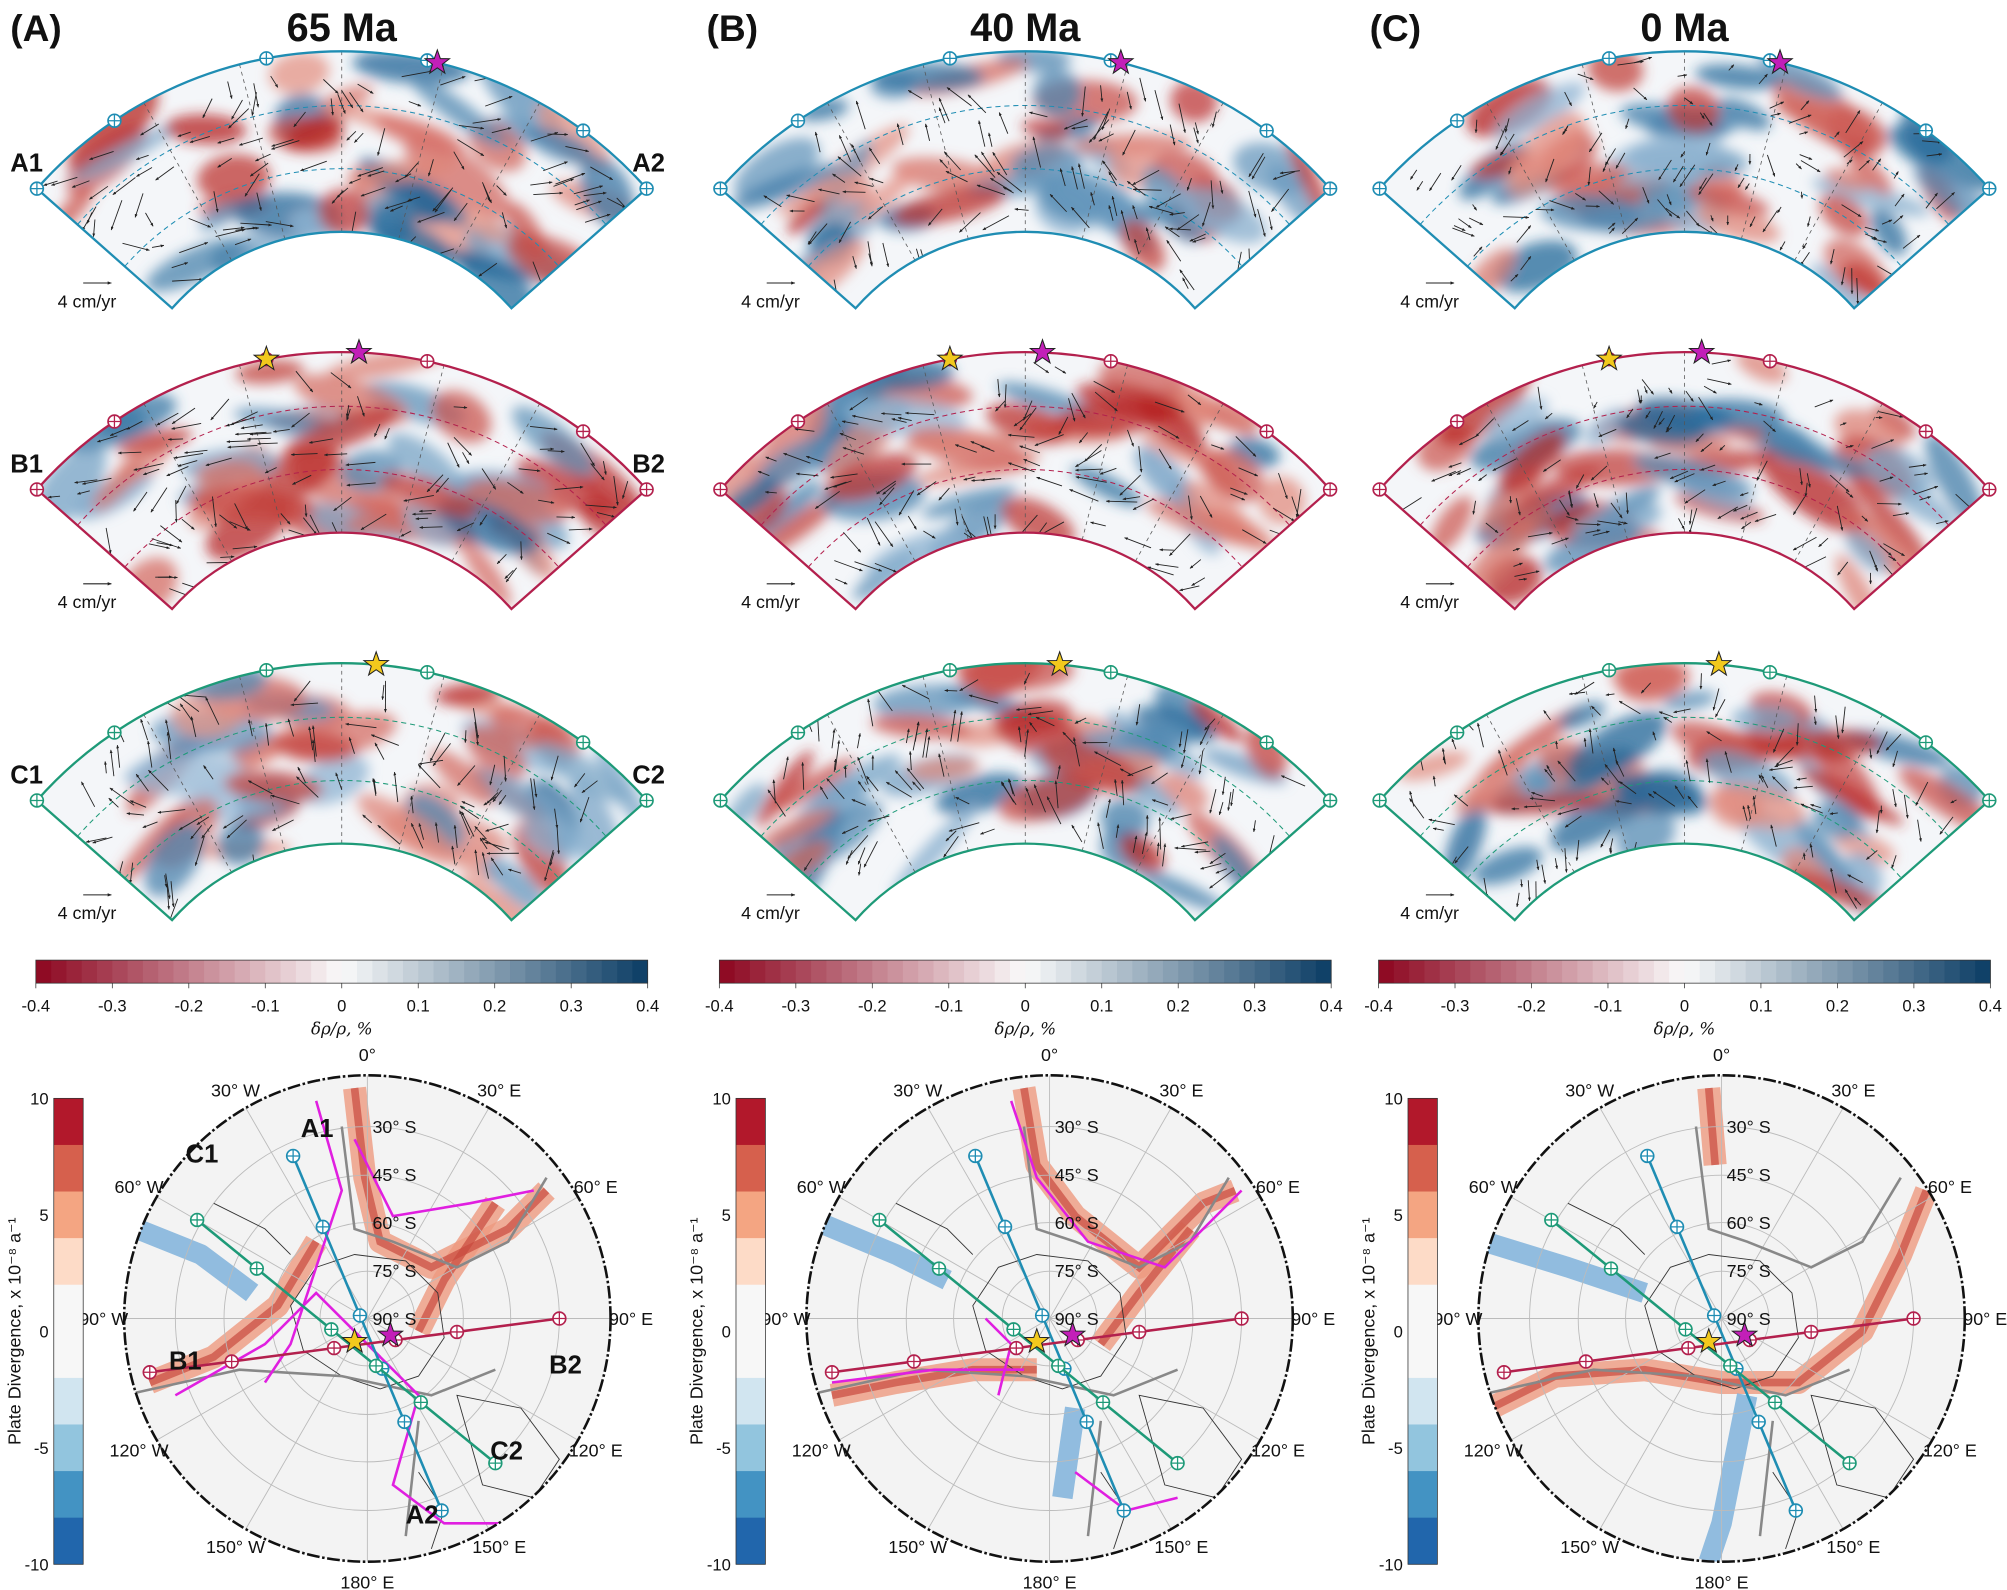 The width and height of the screenshot is (2007, 1590). Describe the element at coordinates (1609, 357) in the screenshot. I see `star-marker` at that location.